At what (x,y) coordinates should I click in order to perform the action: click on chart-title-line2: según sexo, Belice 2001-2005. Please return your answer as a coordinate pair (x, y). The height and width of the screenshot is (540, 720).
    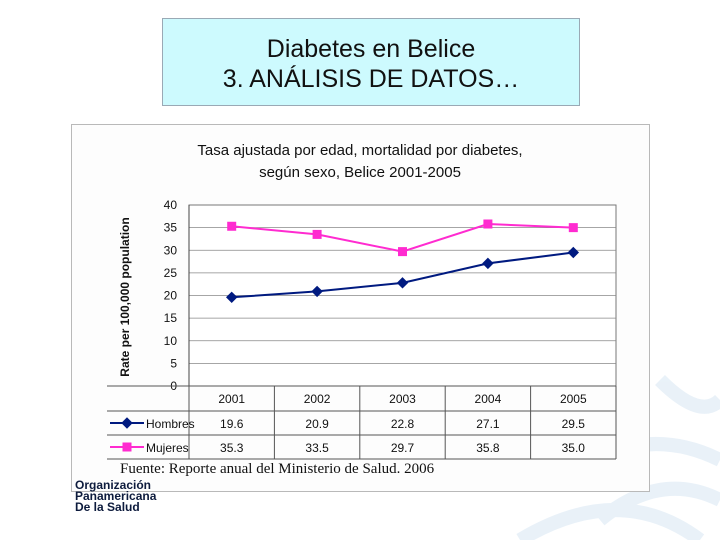
    Looking at the image, I should click on (360, 172).